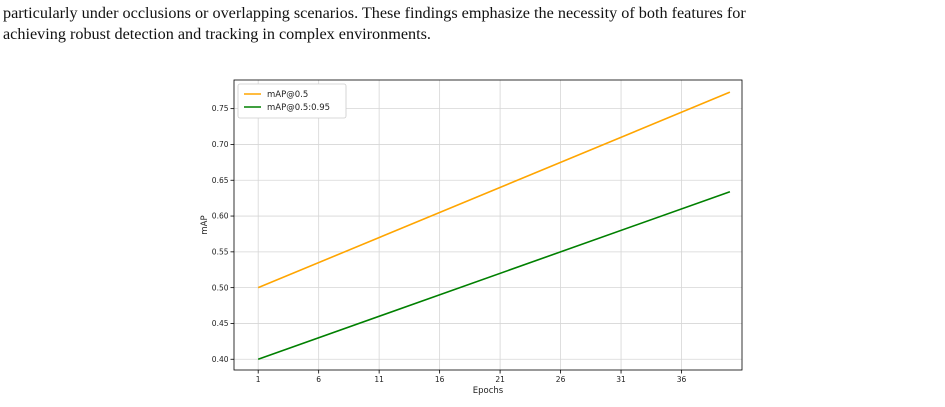 Image resolution: width=945 pixels, height=407 pixels. Describe the element at coordinates (220, 287) in the screenshot. I see `y-tick-label-2: 0.50` at that location.